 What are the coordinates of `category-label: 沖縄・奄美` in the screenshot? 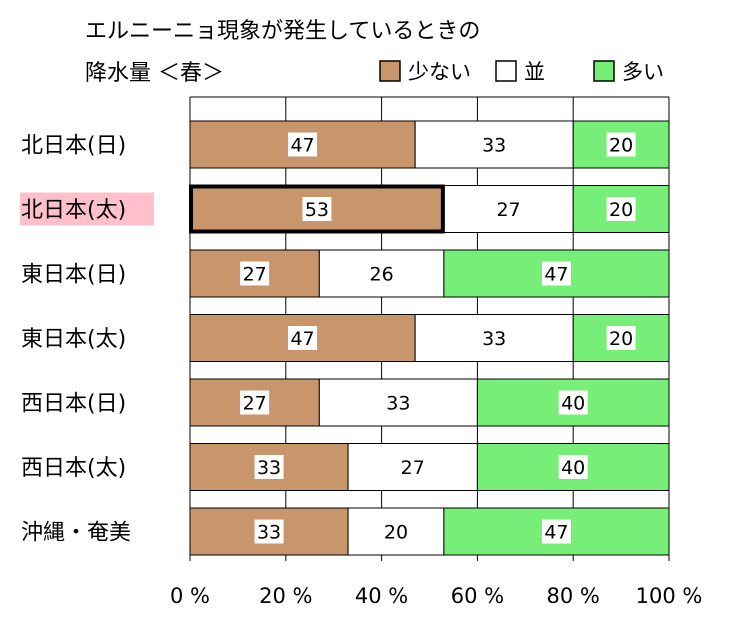 It's located at (76, 533).